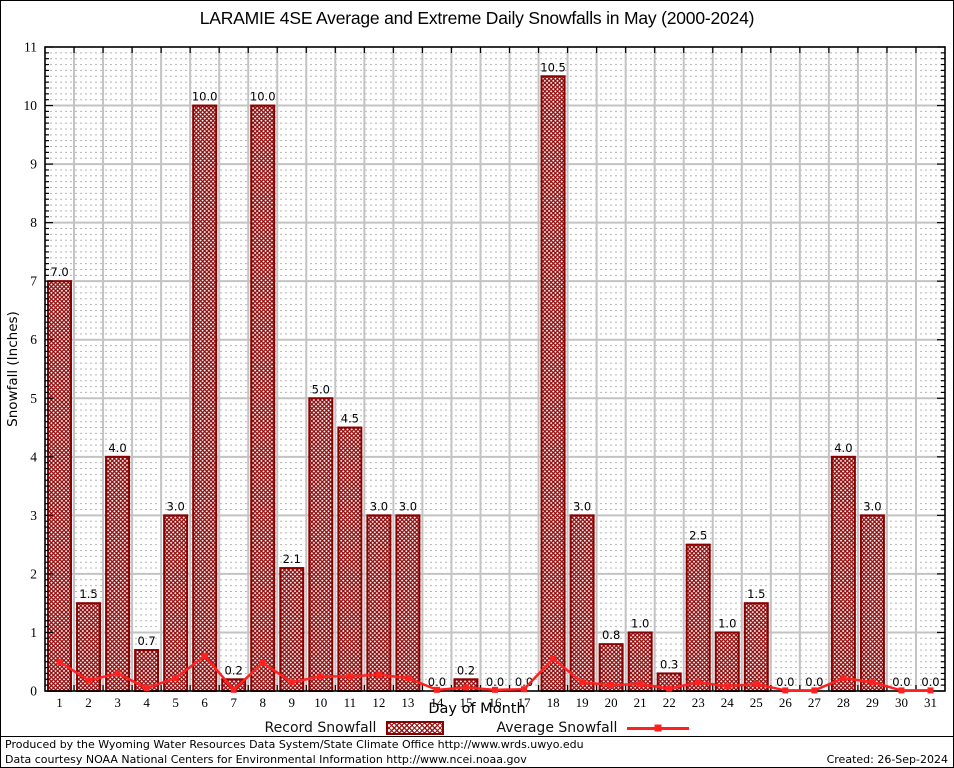  Describe the element at coordinates (88, 702) in the screenshot. I see `x-tick-label: 2` at that location.